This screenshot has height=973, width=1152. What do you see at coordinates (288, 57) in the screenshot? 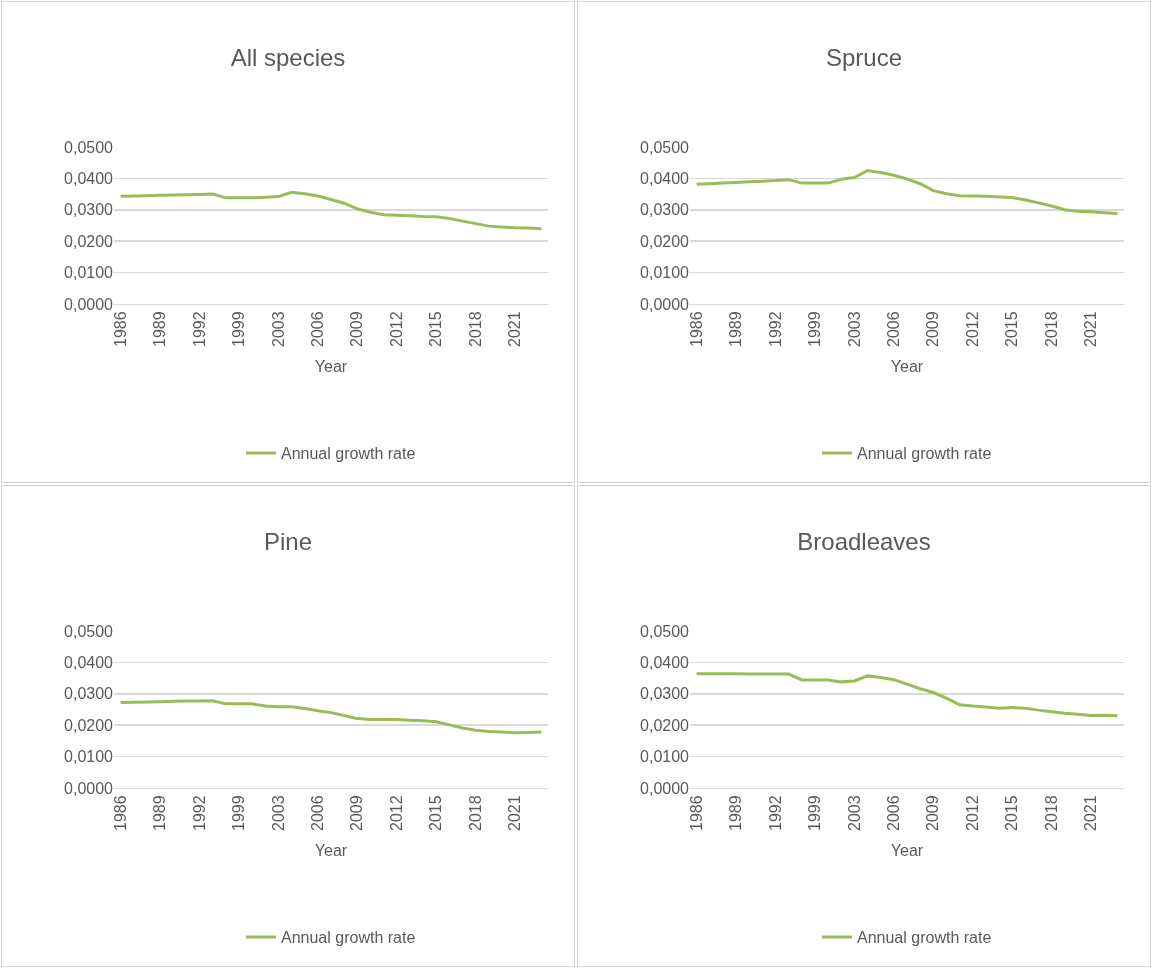
I see `chart-title: All species` at bounding box center [288, 57].